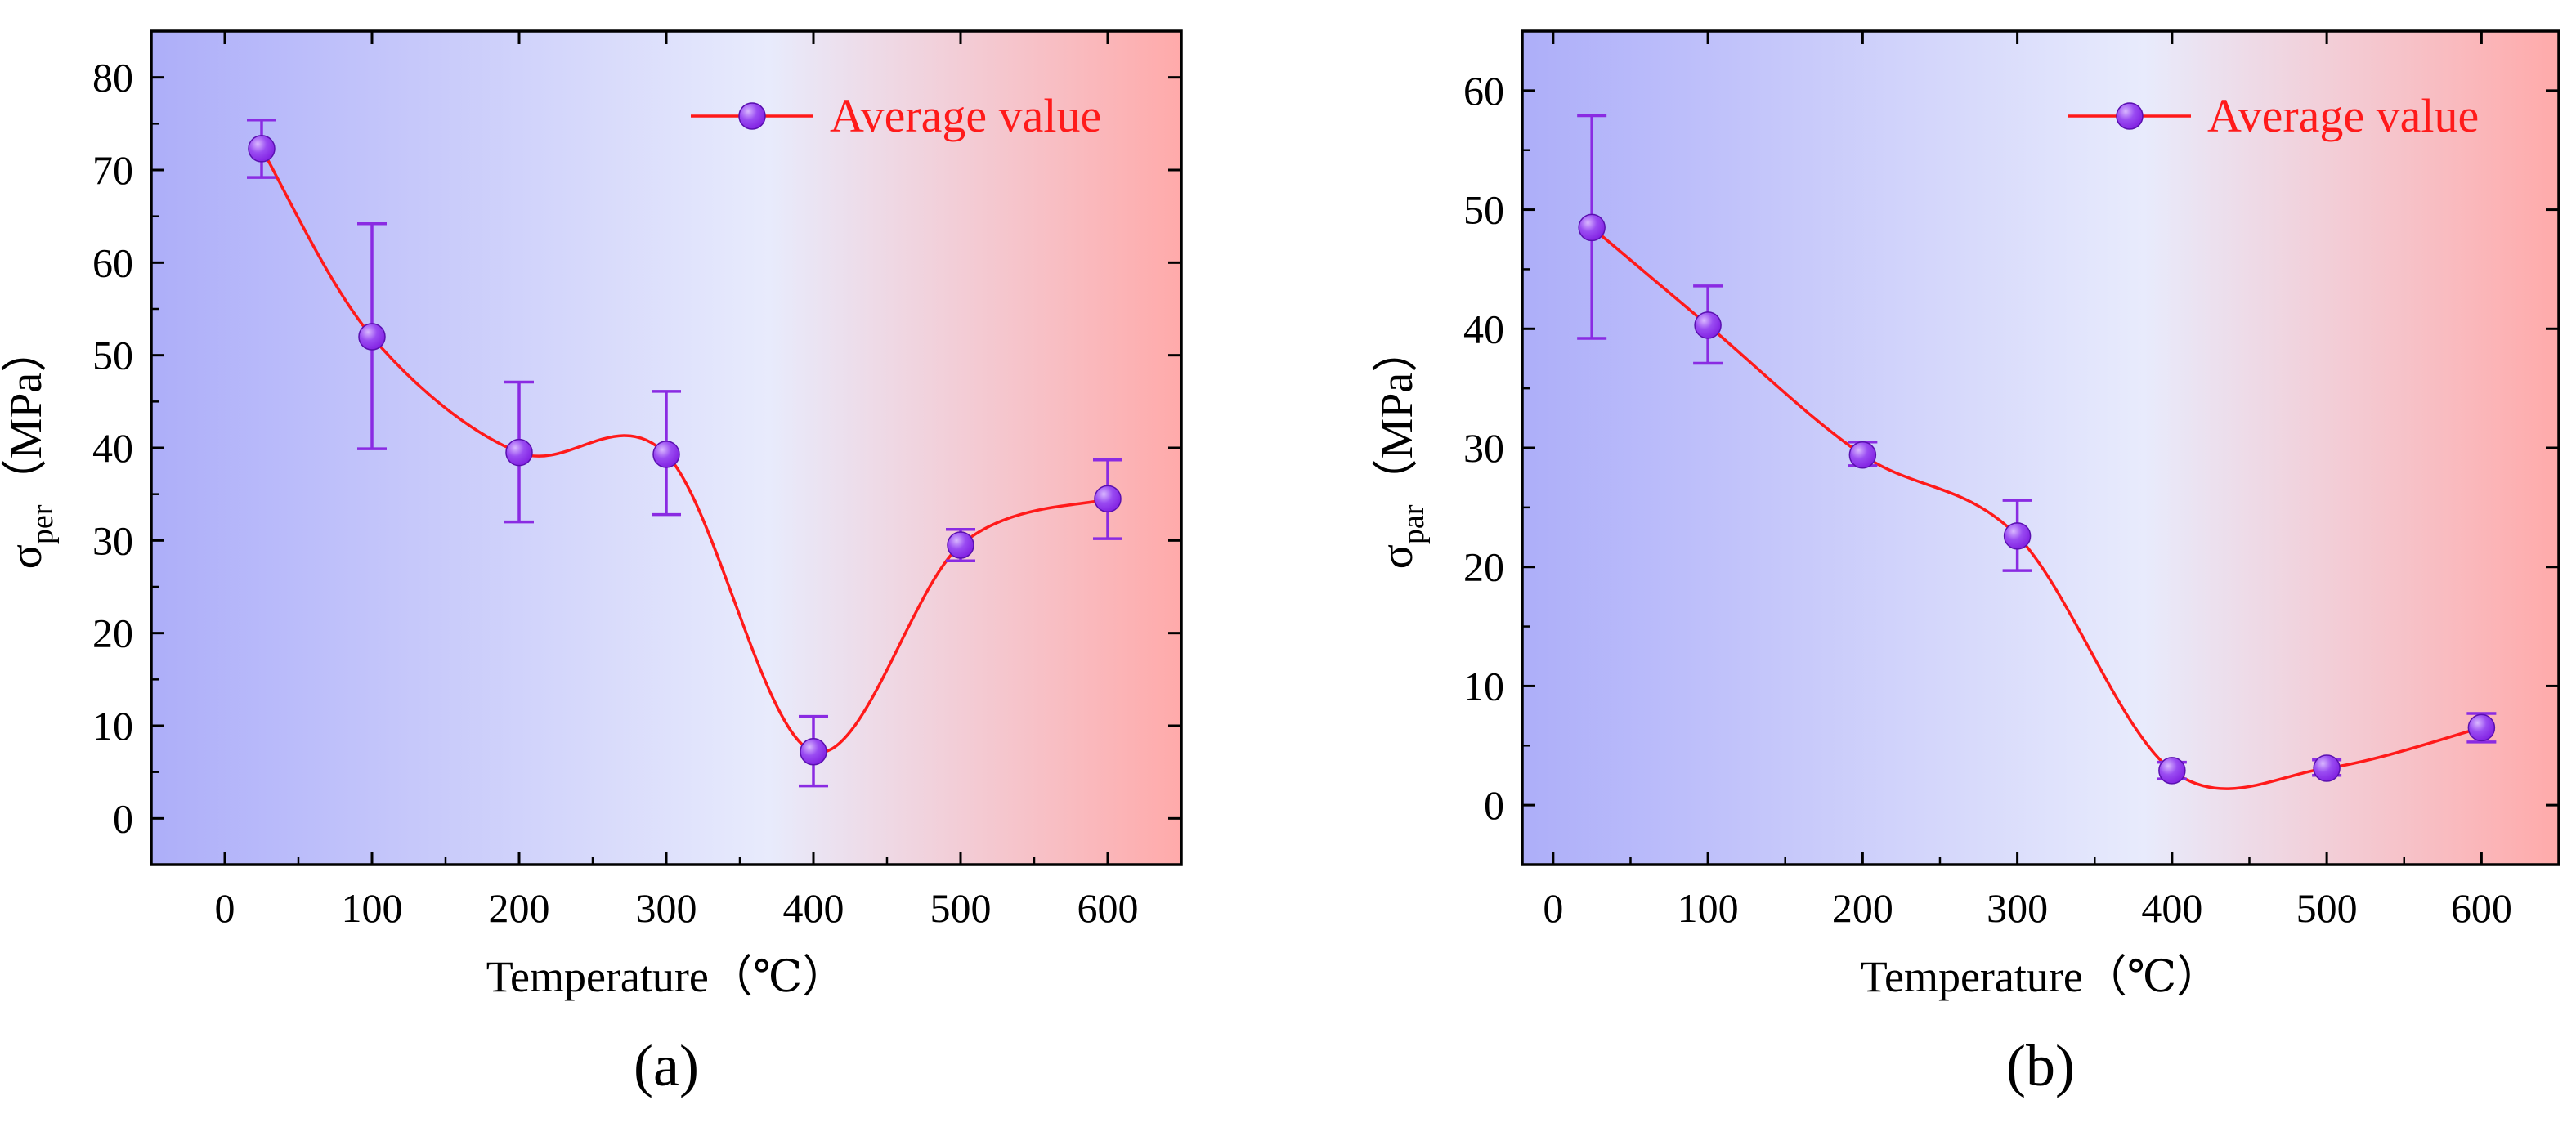  Describe the element at coordinates (42, 524) in the screenshot. I see `y-axis-subscript: per` at that location.